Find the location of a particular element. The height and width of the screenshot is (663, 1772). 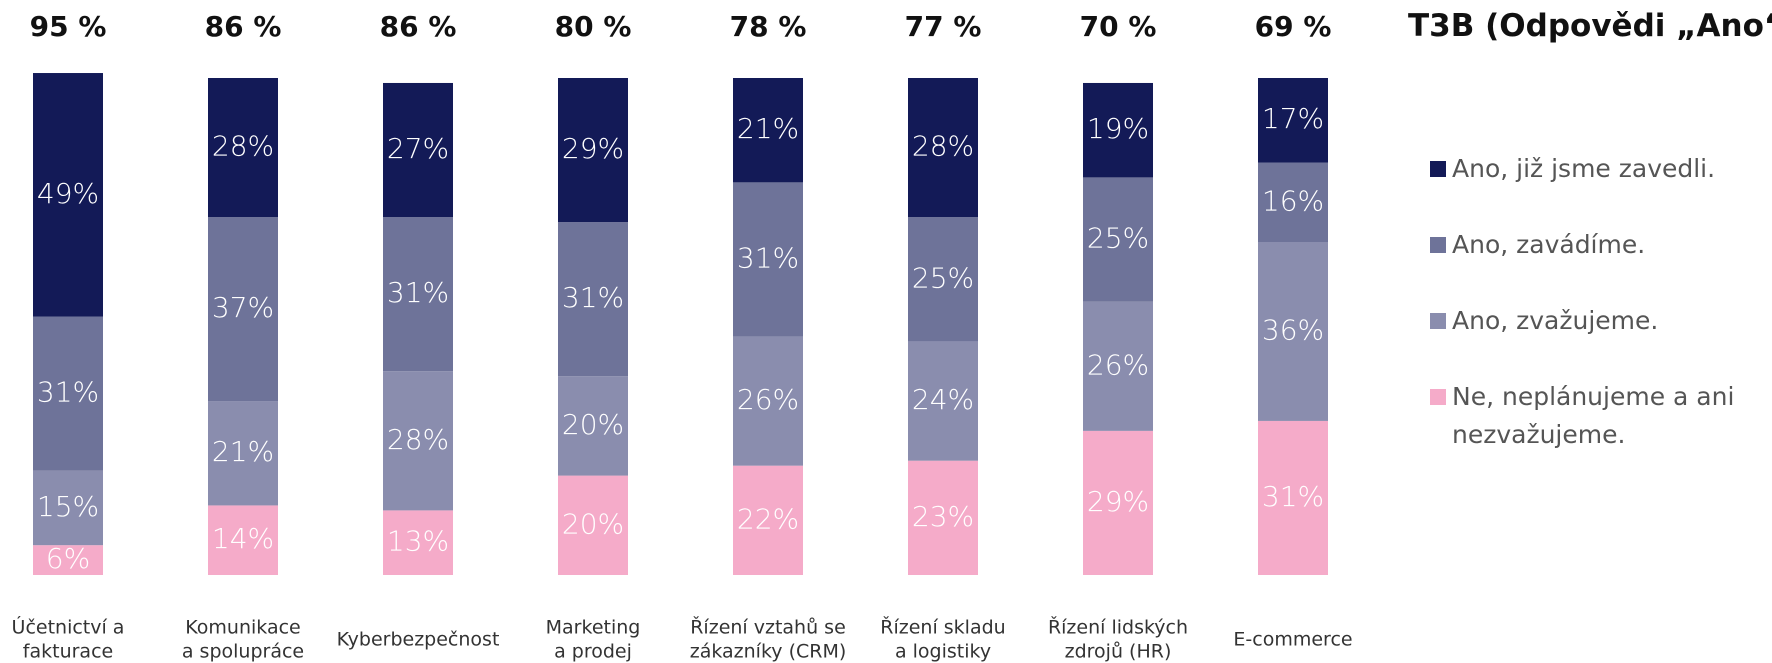

x-tick-label: E-commerce is located at coordinates (1292, 640).